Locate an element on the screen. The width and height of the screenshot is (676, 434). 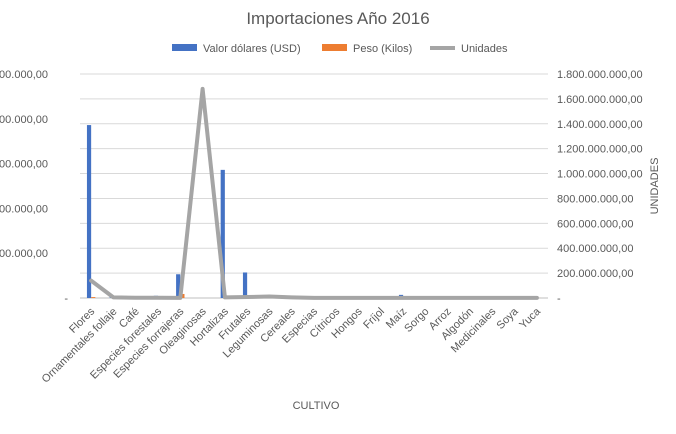
y-tick-label-right: 200.000.000,00 is located at coordinates (595, 274).